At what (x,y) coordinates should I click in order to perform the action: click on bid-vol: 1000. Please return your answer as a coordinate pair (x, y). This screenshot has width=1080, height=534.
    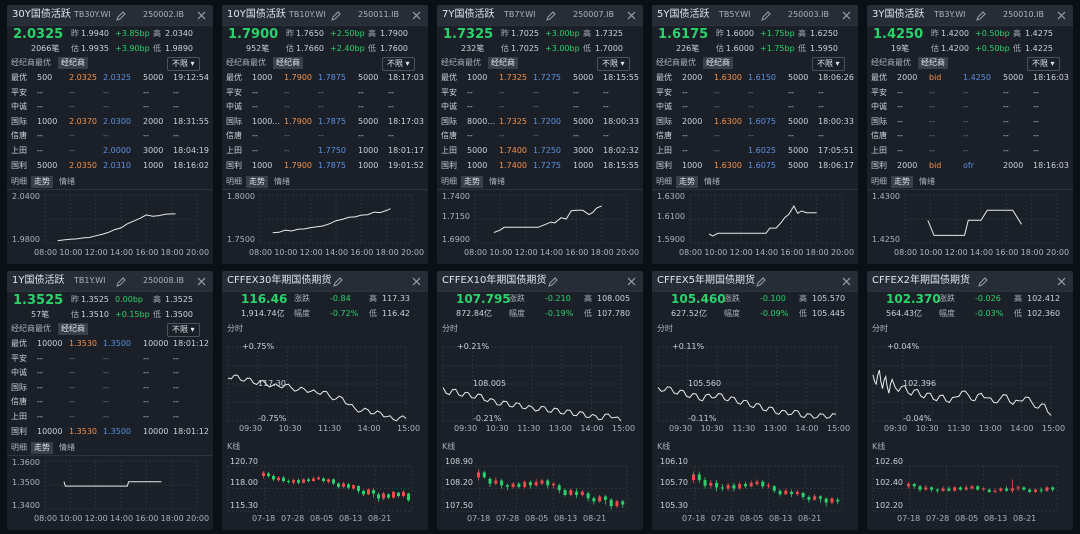
    Looking at the image, I should click on (262, 165).